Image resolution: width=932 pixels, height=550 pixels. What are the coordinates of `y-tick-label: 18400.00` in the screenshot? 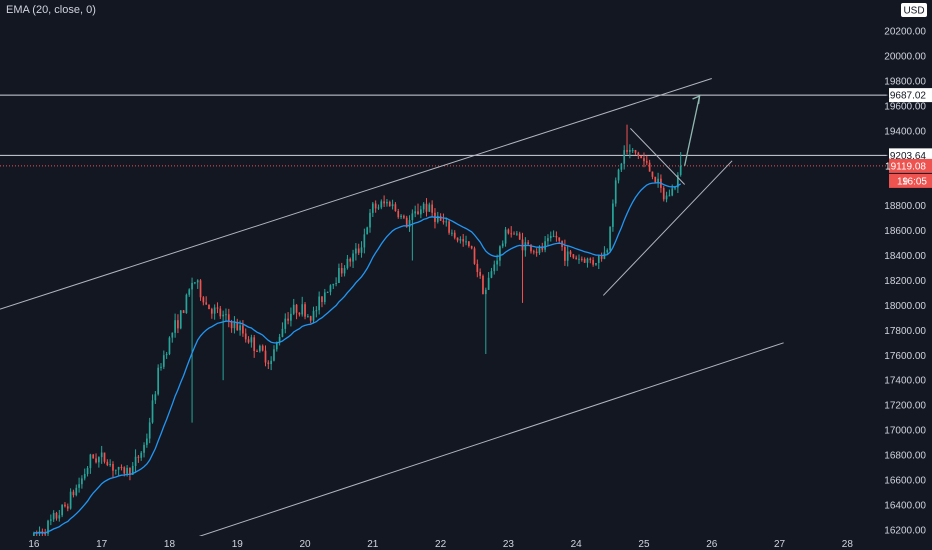 It's located at (905, 256).